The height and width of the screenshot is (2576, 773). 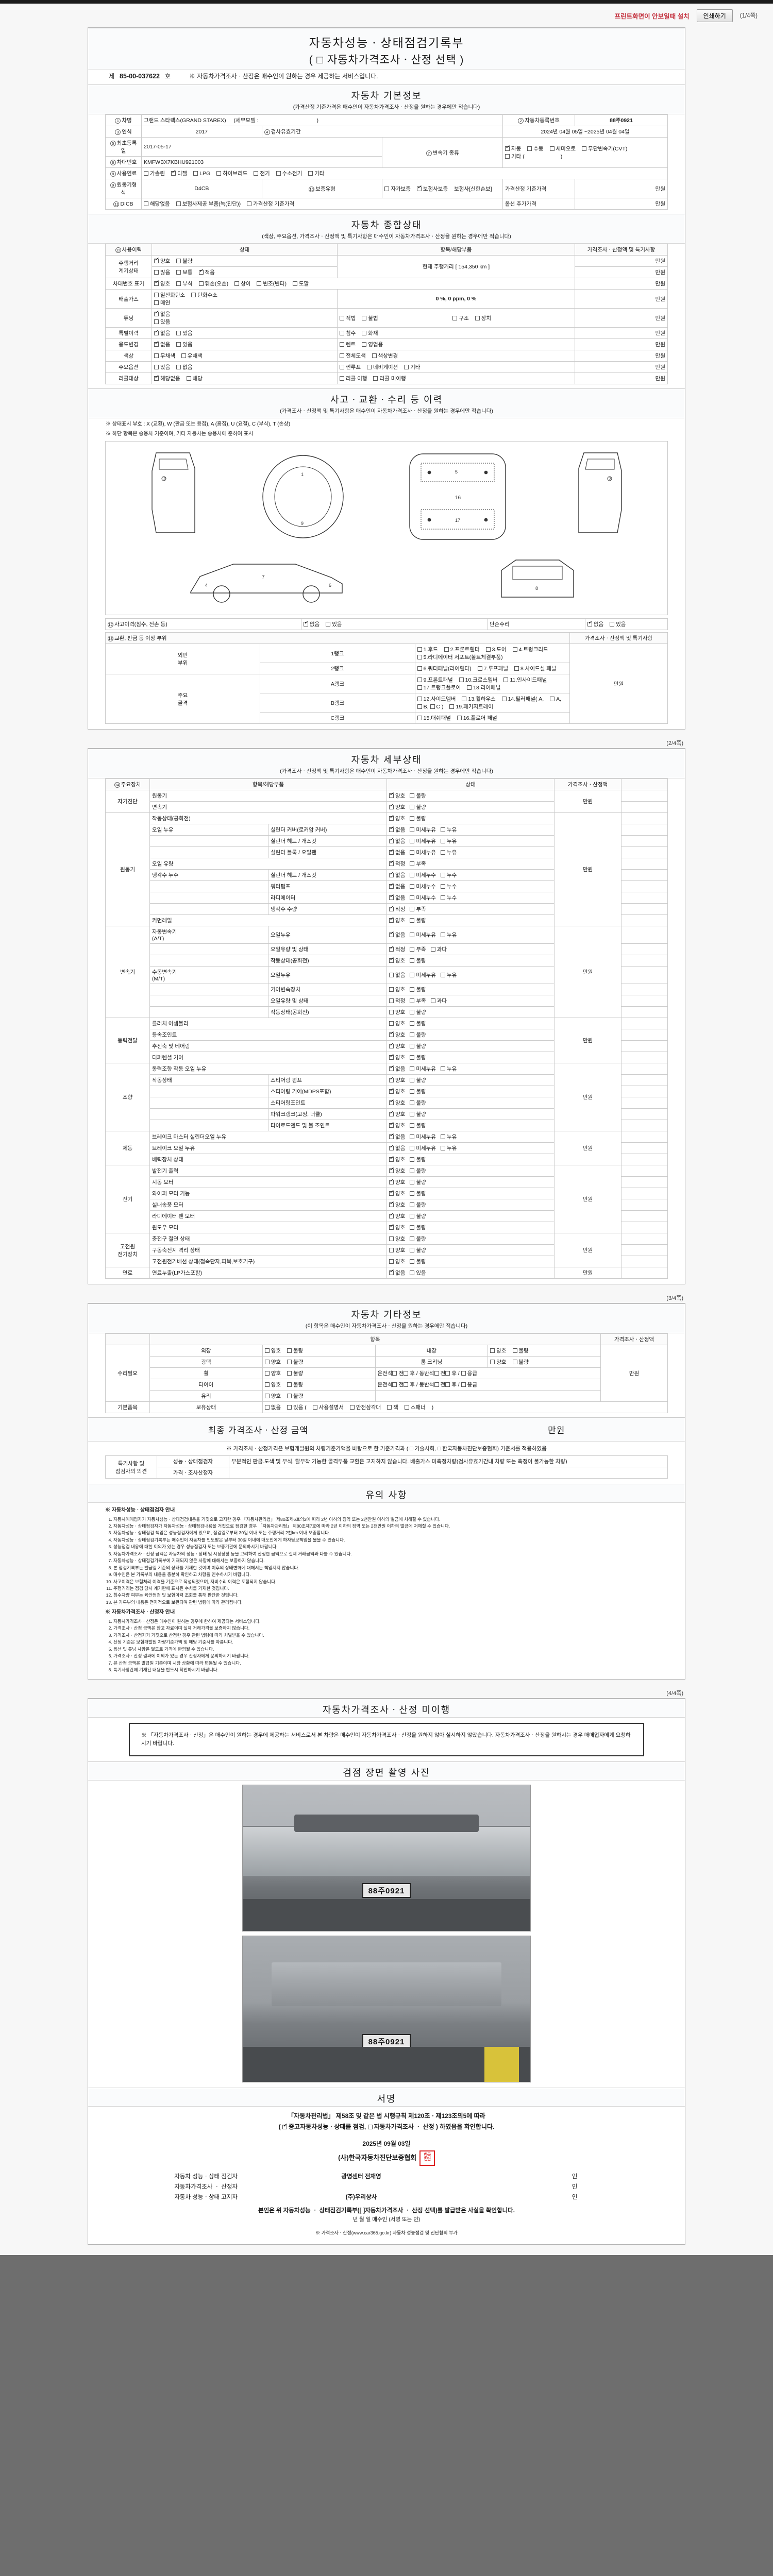 What do you see at coordinates (192, 356) in the screenshot?
I see `color-chromatic: 유채색` at bounding box center [192, 356].